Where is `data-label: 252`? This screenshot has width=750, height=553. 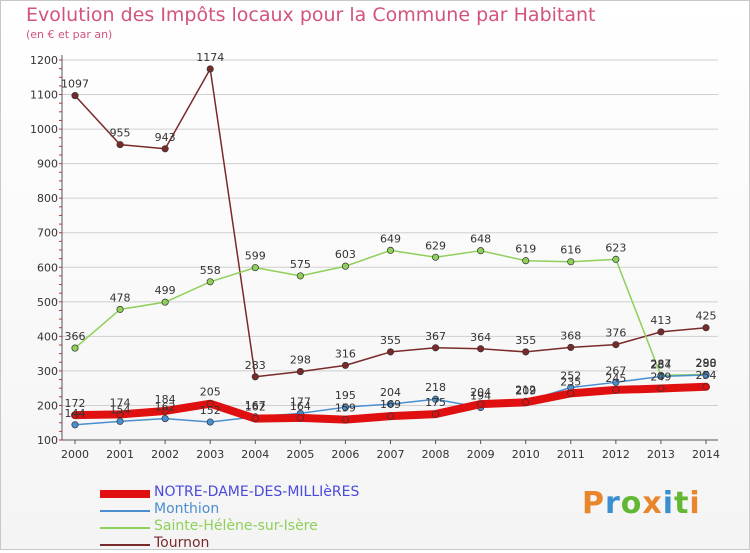 data-label: 252 is located at coordinates (570, 375).